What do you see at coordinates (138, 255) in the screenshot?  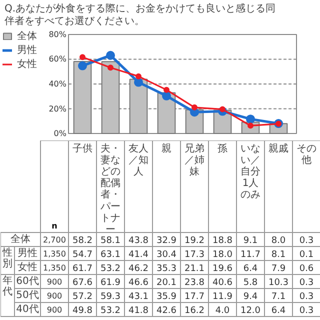 I see `data-label: 41.4` at bounding box center [138, 255].